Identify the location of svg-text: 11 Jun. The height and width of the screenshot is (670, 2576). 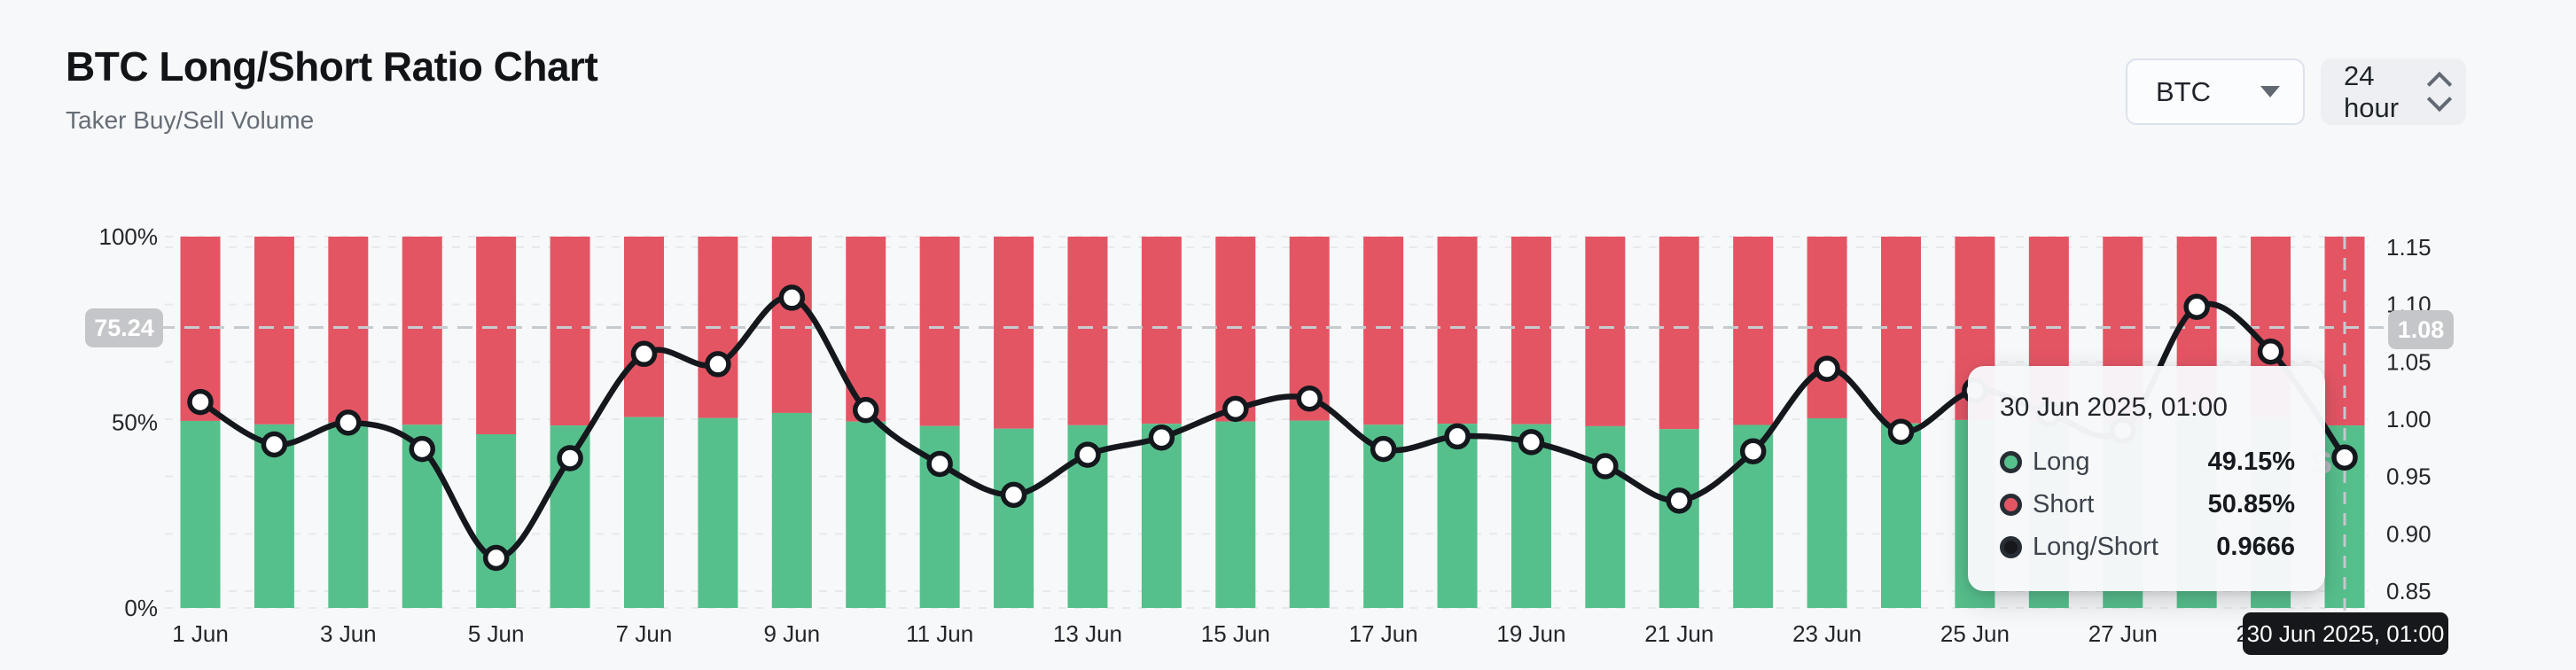
(940, 634).